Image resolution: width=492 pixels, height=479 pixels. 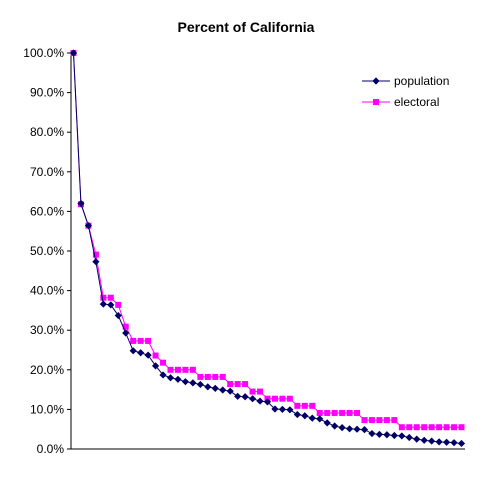 I want to click on y-tick-label: 90.0%, so click(x=47, y=93).